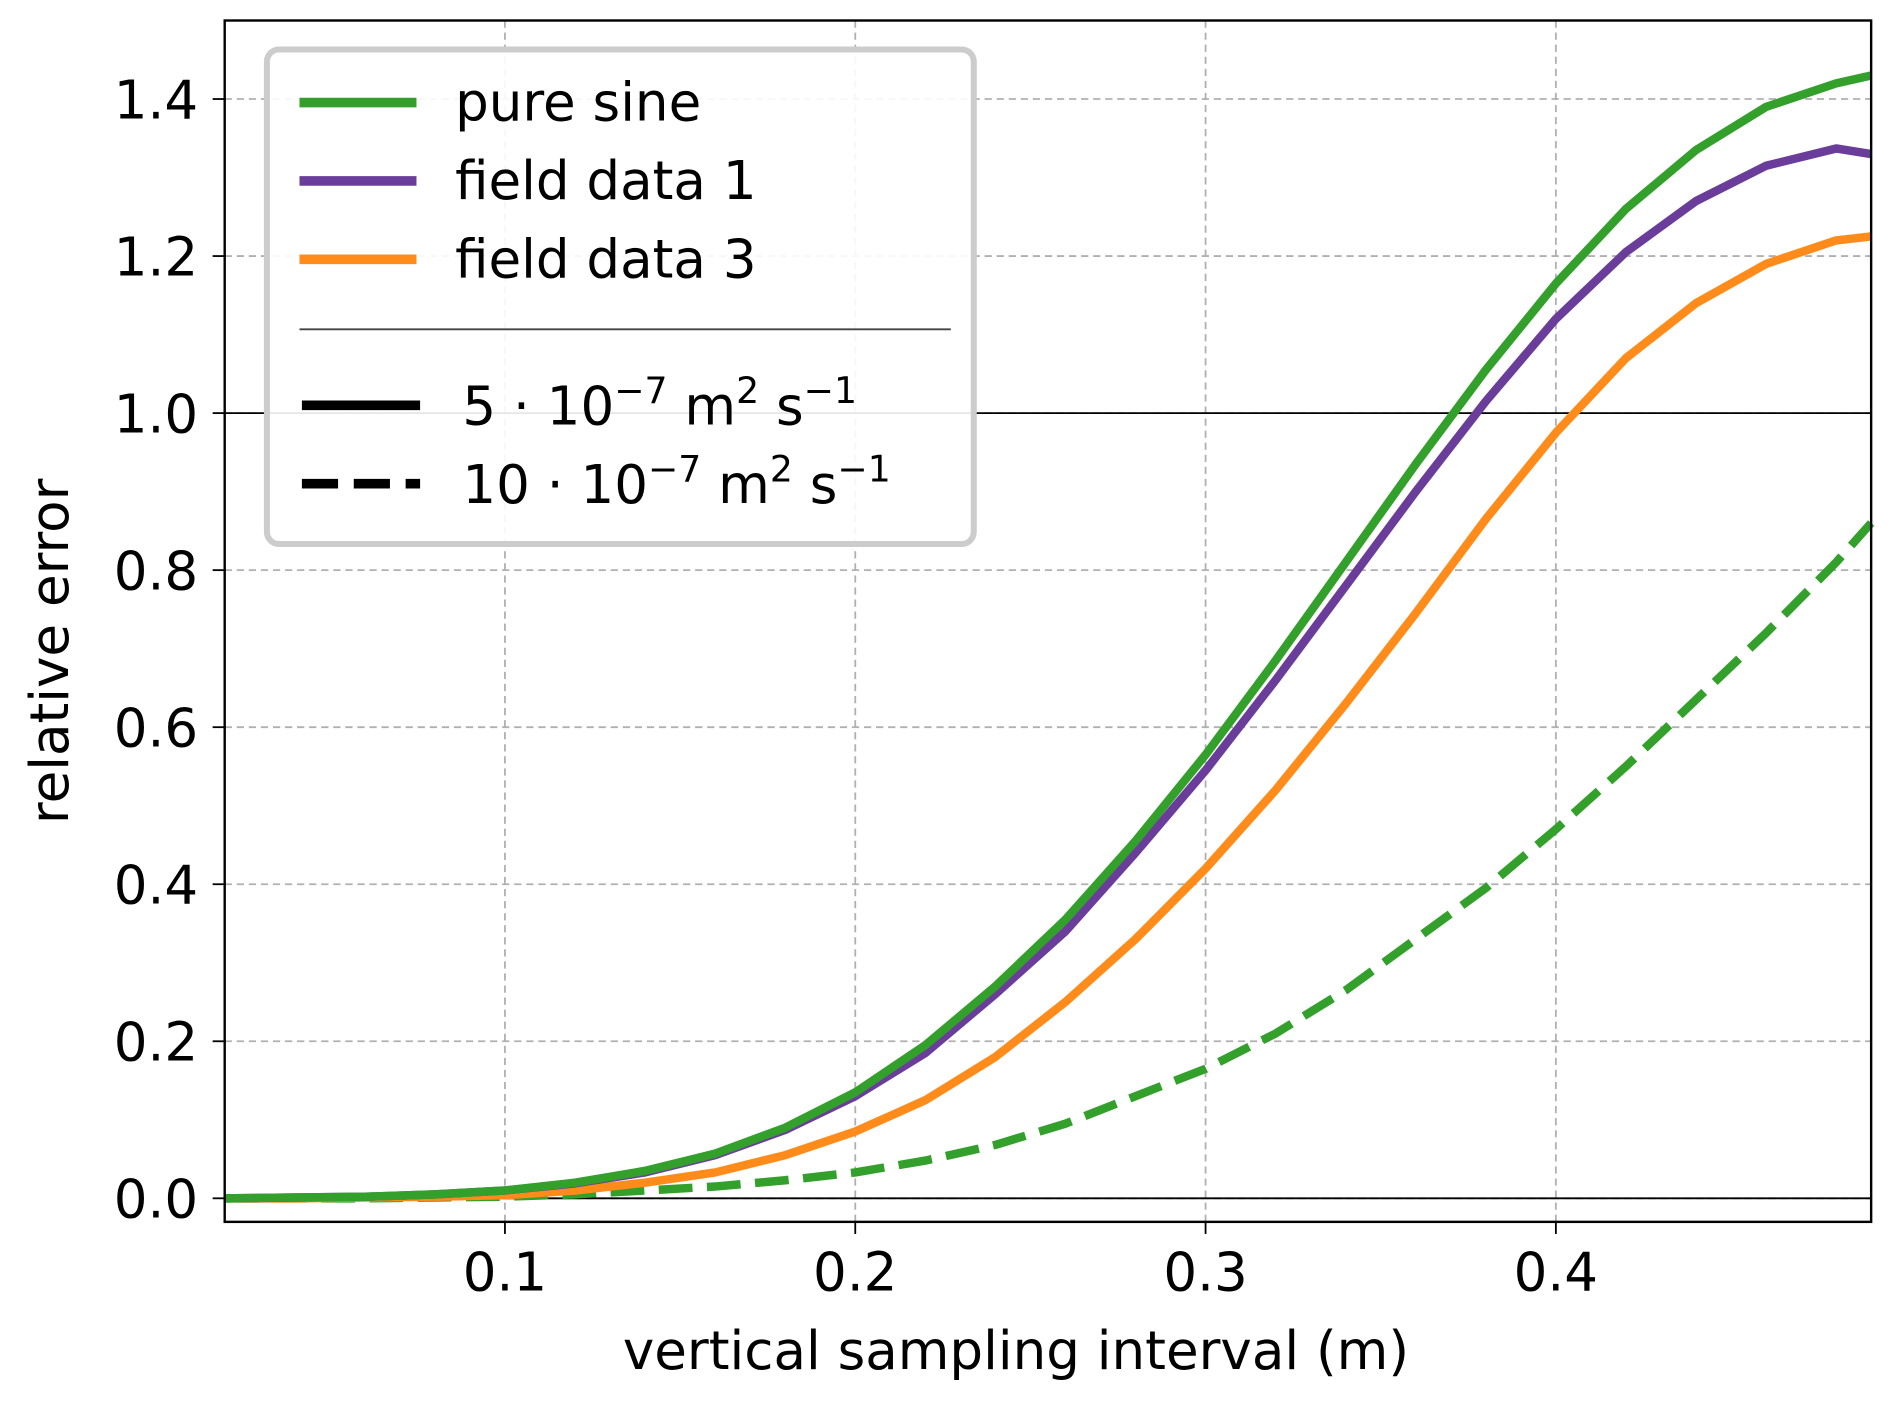 The width and height of the screenshot is (1892, 1404). Describe the element at coordinates (169, 650) in the screenshot. I see `y-axis: 0.0 0.2 0.4 0.6 0.8 1.0 1.2 1.4` at that location.